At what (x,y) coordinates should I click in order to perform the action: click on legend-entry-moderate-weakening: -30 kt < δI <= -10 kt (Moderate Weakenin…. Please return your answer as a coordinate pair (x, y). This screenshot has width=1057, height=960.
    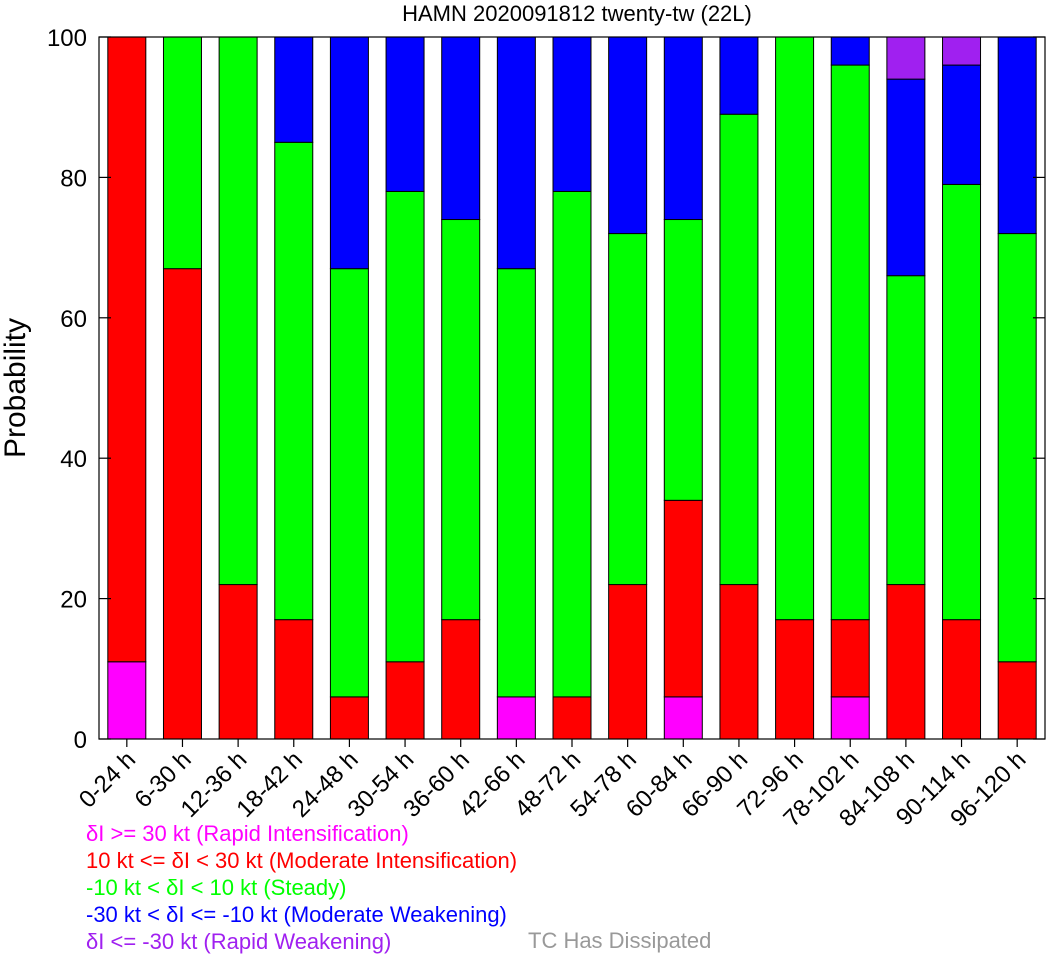
    Looking at the image, I should click on (296, 914).